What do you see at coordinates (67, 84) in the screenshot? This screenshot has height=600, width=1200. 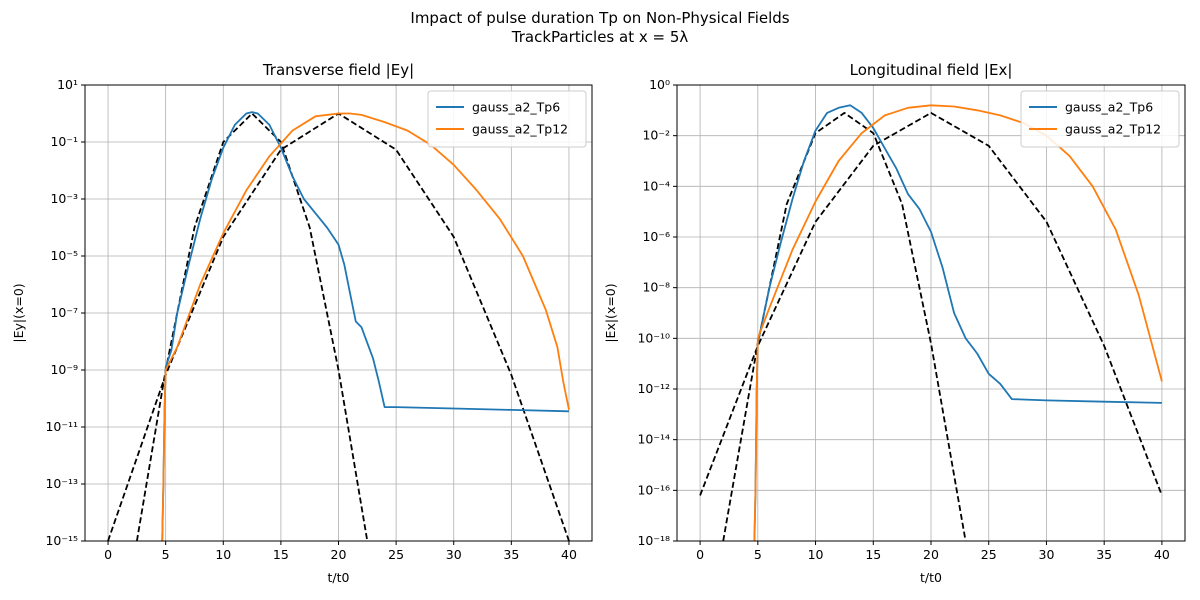 I see `y-tick-label: 10¹` at bounding box center [67, 84].